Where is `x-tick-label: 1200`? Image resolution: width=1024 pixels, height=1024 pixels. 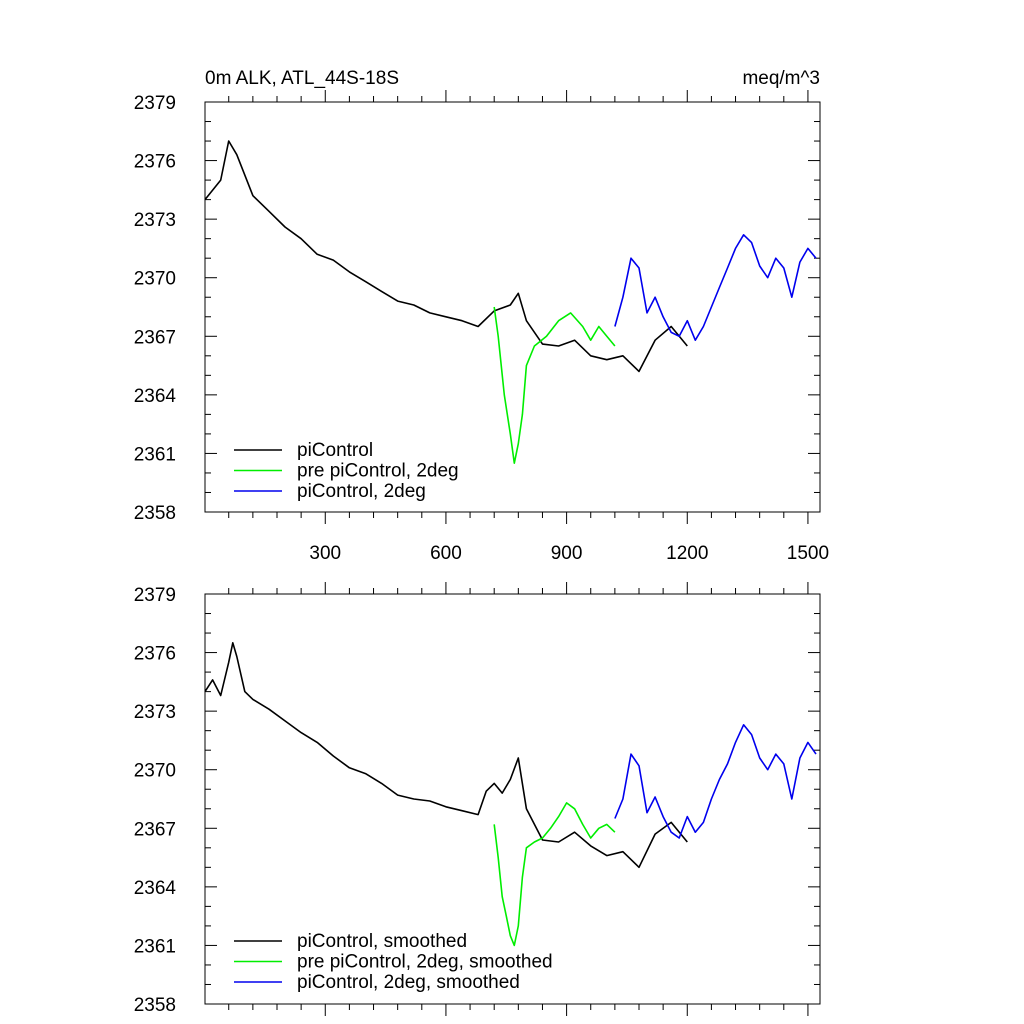
x-tick-label: 1200 is located at coordinates (687, 553).